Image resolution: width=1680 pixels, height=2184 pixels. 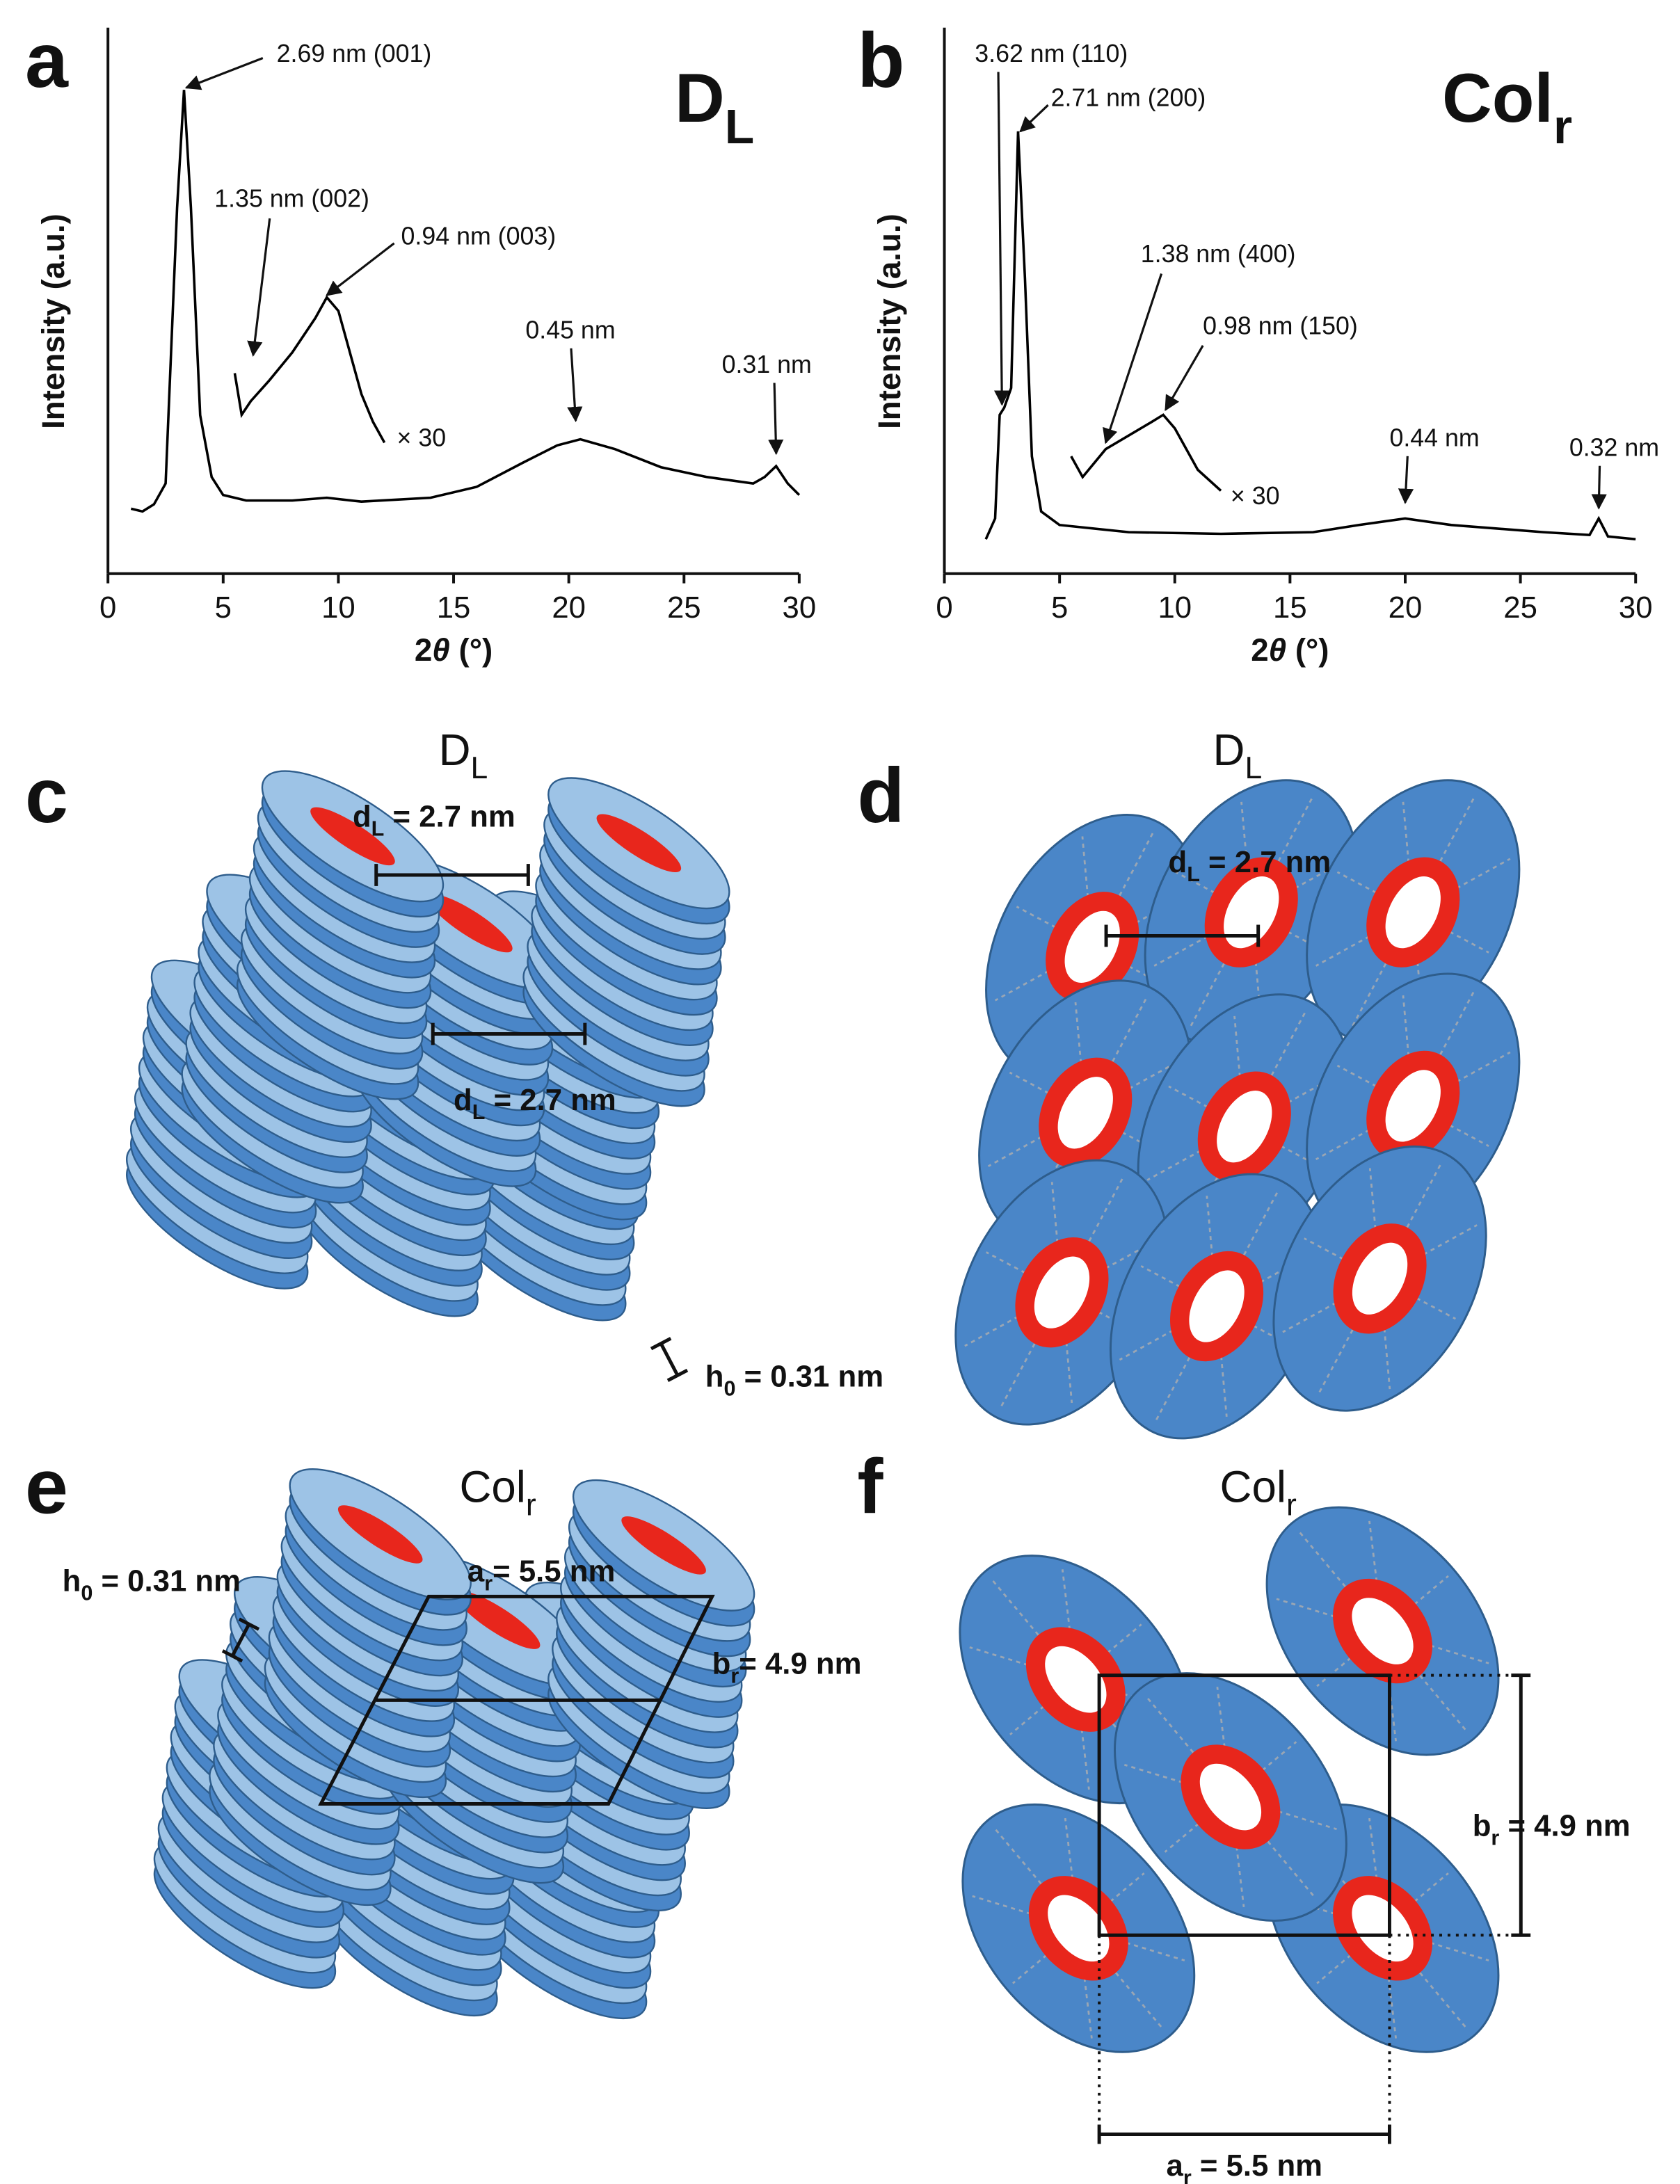 What do you see at coordinates (1259, 650) in the screenshot?
I see `x-axis-label-part: 2` at bounding box center [1259, 650].